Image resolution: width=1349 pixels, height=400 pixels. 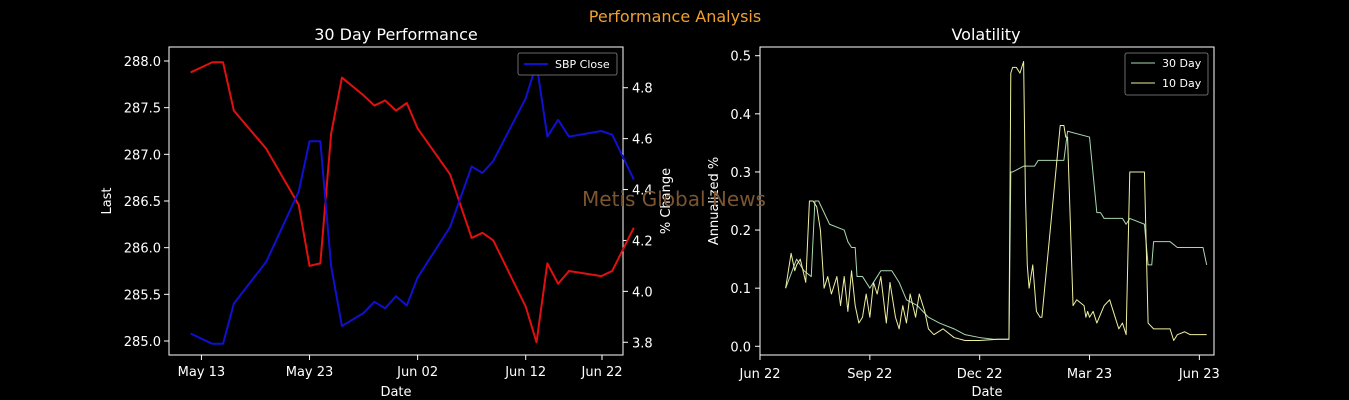 What do you see at coordinates (642, 89) in the screenshot?
I see `y2-tick-4-8: 4.8` at bounding box center [642, 89].